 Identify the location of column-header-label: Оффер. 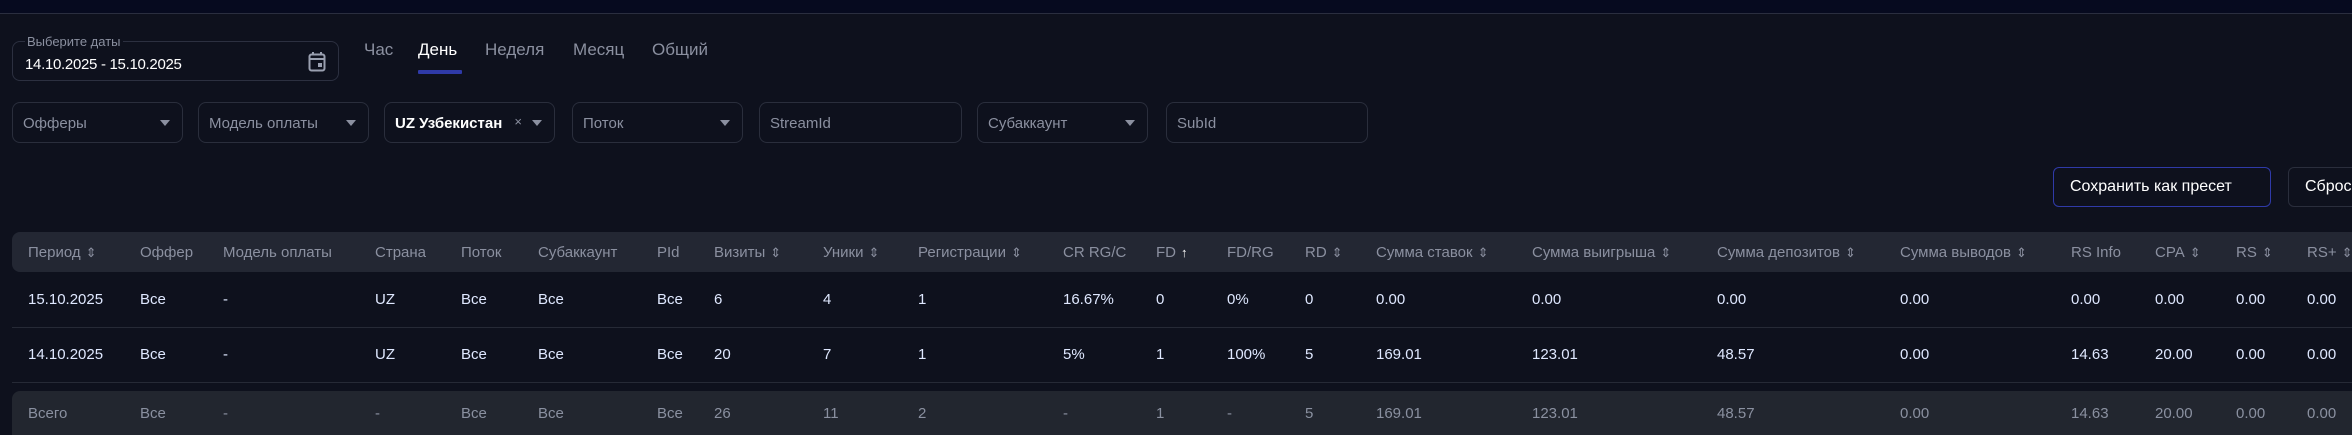
(167, 252).